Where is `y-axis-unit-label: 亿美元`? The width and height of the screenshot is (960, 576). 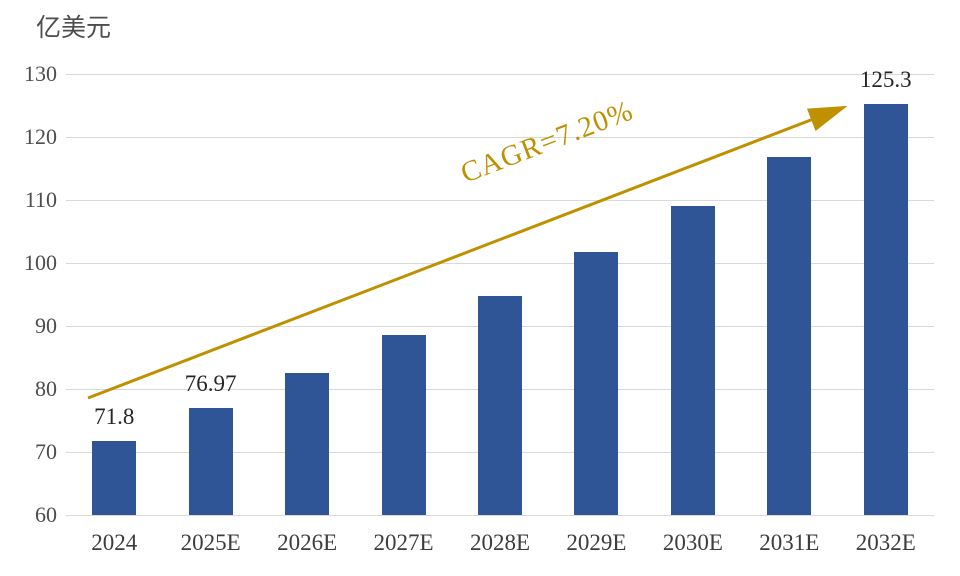
y-axis-unit-label: 亿美元 is located at coordinates (74, 28).